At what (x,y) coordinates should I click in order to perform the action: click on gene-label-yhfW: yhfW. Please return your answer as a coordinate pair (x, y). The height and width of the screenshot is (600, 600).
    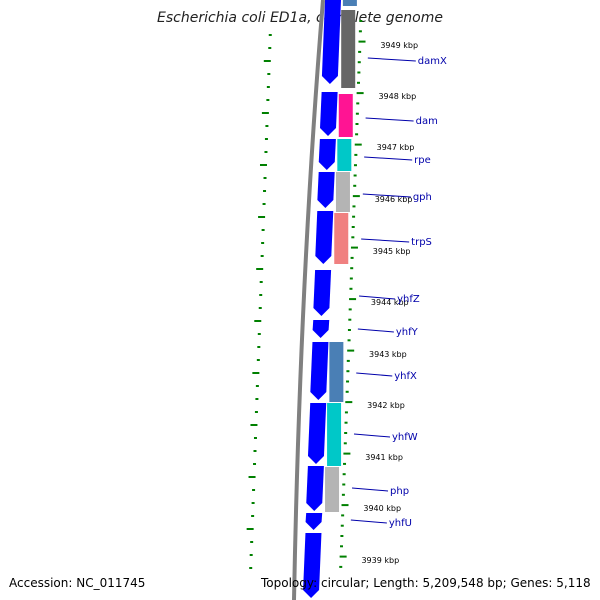
    Looking at the image, I should click on (405, 437).